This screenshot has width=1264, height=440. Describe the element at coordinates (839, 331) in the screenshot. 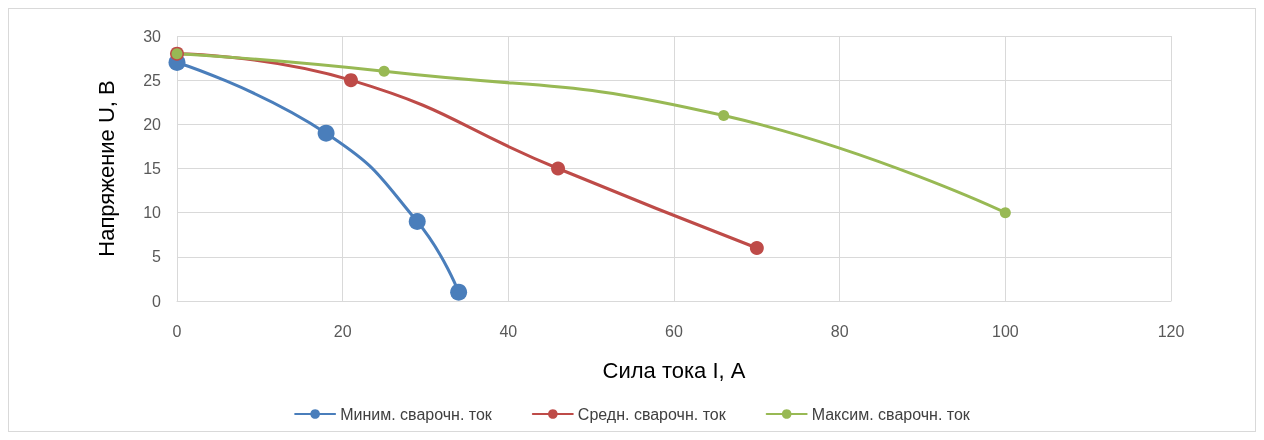

I see `x-tick-label: 80` at that location.